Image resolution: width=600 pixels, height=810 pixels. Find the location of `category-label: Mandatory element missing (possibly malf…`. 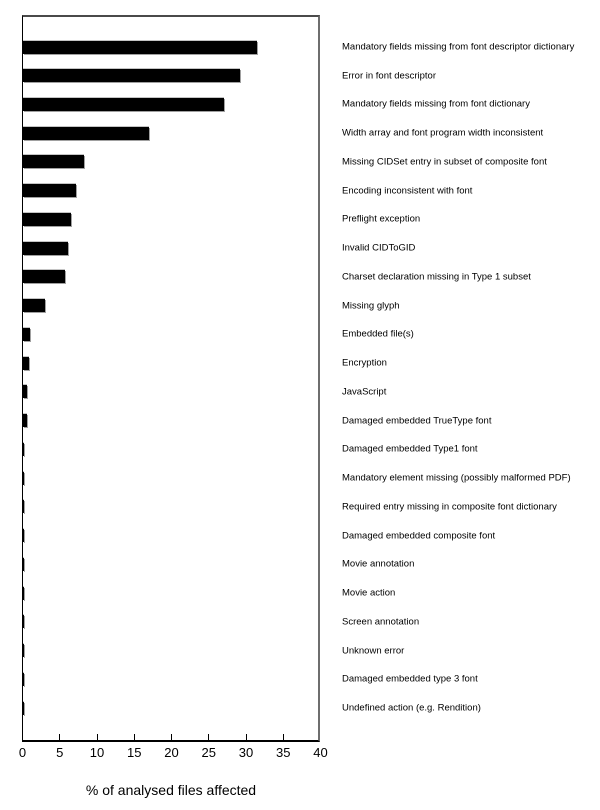

category-label: Mandatory element missing (possibly malf… is located at coordinates (456, 478).